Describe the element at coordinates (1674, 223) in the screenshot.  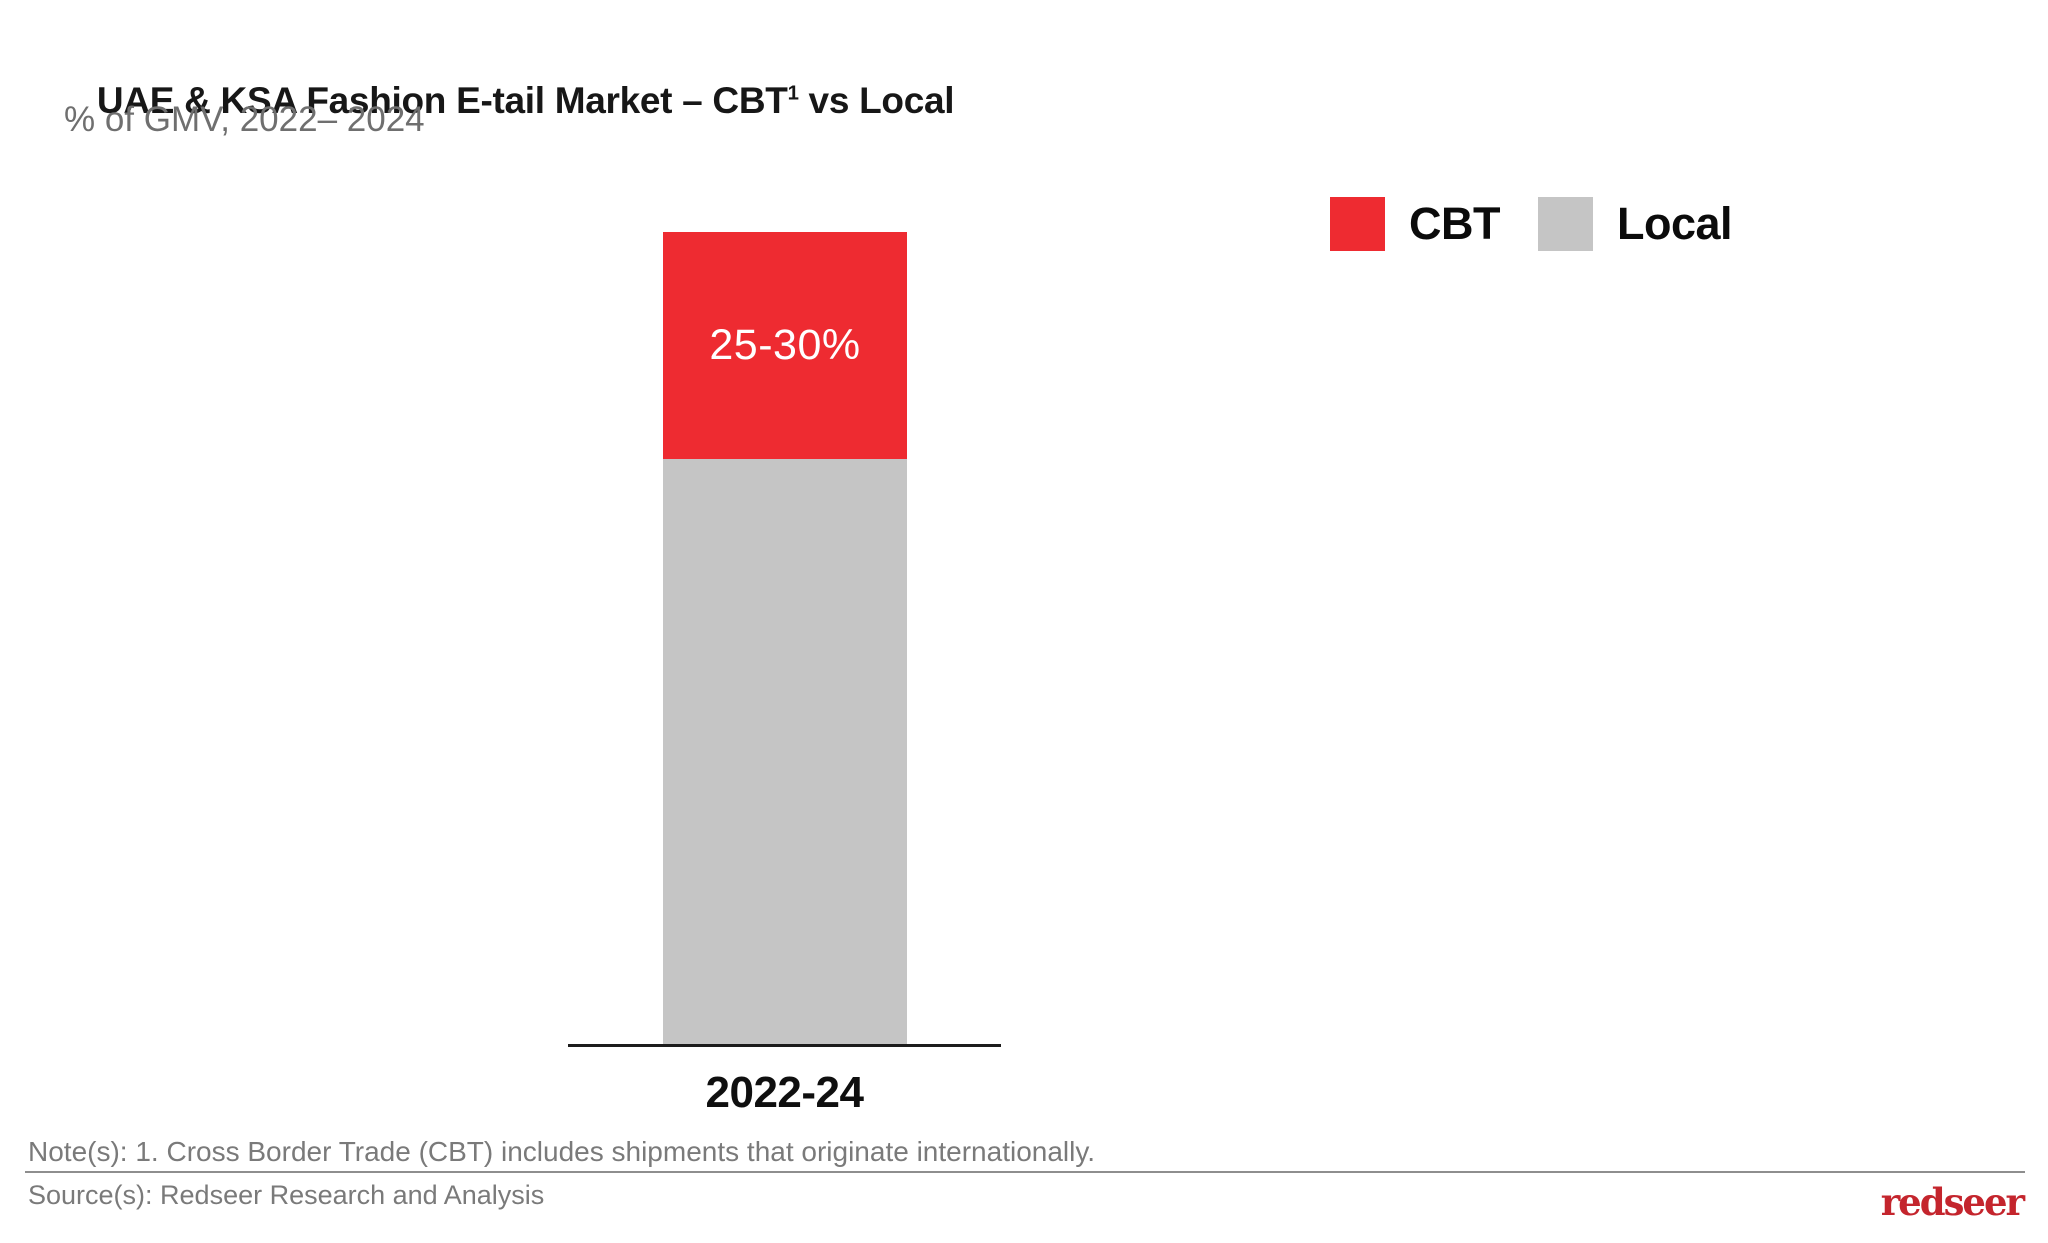
I see `legend-label-local: Local` at that location.